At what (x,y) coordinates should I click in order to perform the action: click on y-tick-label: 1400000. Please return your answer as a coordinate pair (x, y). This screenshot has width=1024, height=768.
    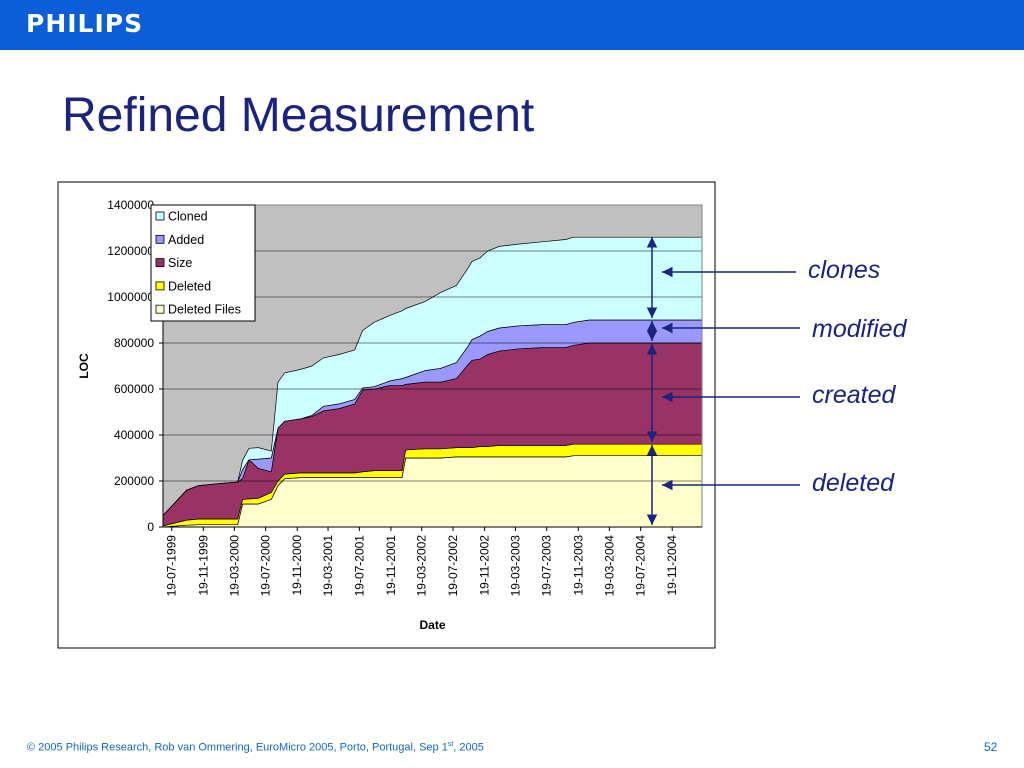
    Looking at the image, I should click on (130, 205).